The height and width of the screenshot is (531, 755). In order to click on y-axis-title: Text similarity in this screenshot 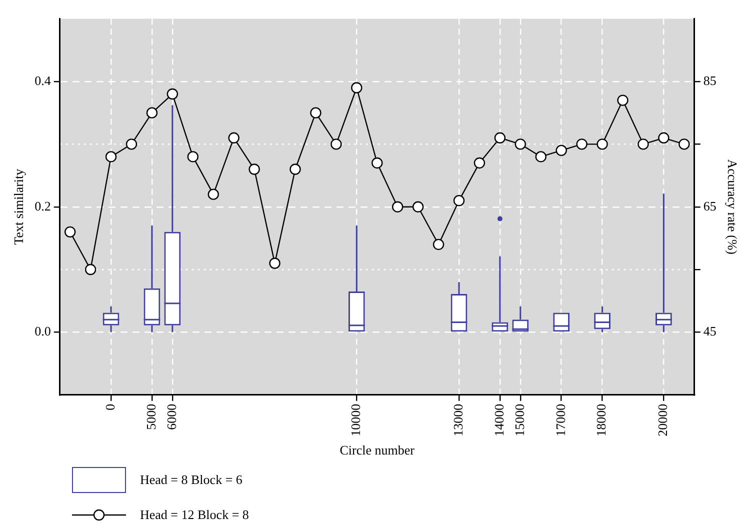, I will do `click(18, 206)`.